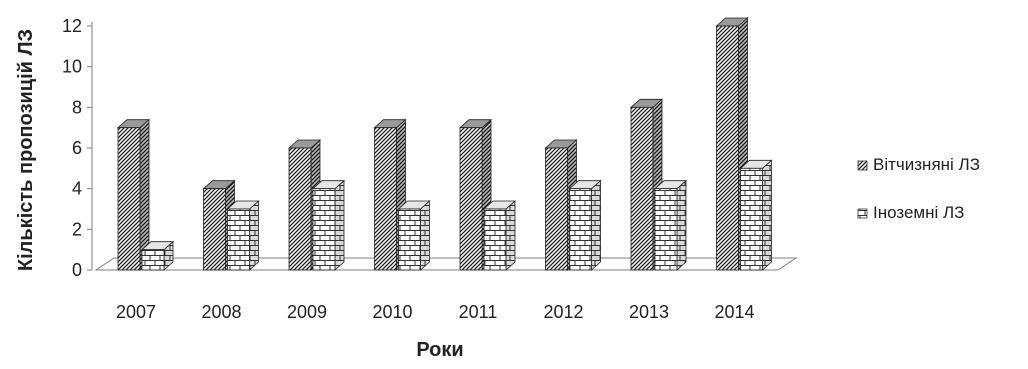  What do you see at coordinates (77, 148) in the screenshot?
I see `y-tick-label: 6` at bounding box center [77, 148].